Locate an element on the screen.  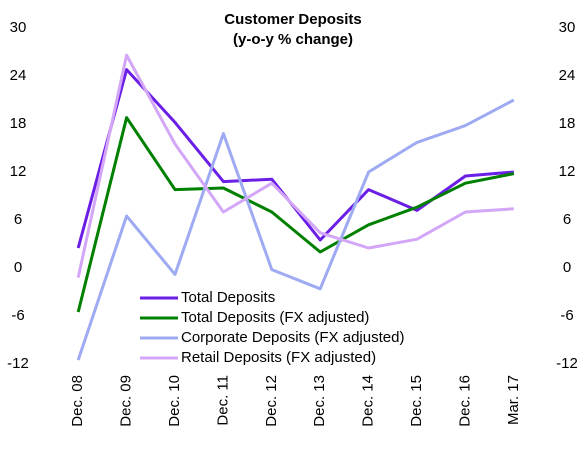
y-tick-label: 6 is located at coordinates (18, 219).